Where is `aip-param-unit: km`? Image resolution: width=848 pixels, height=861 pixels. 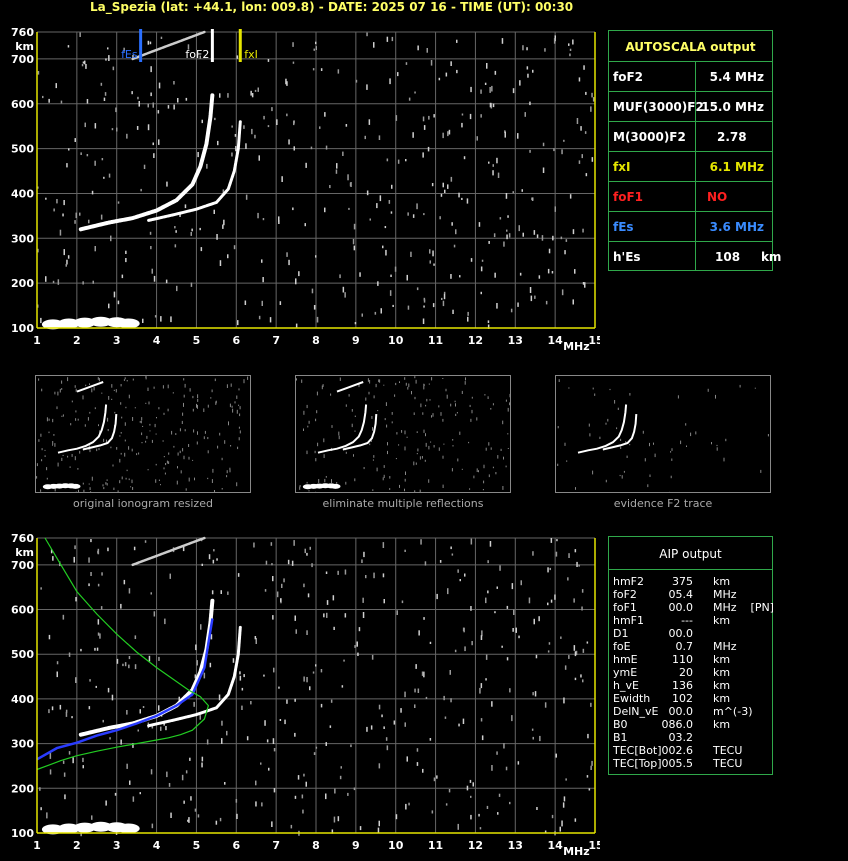
aip-param-unit: km is located at coordinates (722, 659).